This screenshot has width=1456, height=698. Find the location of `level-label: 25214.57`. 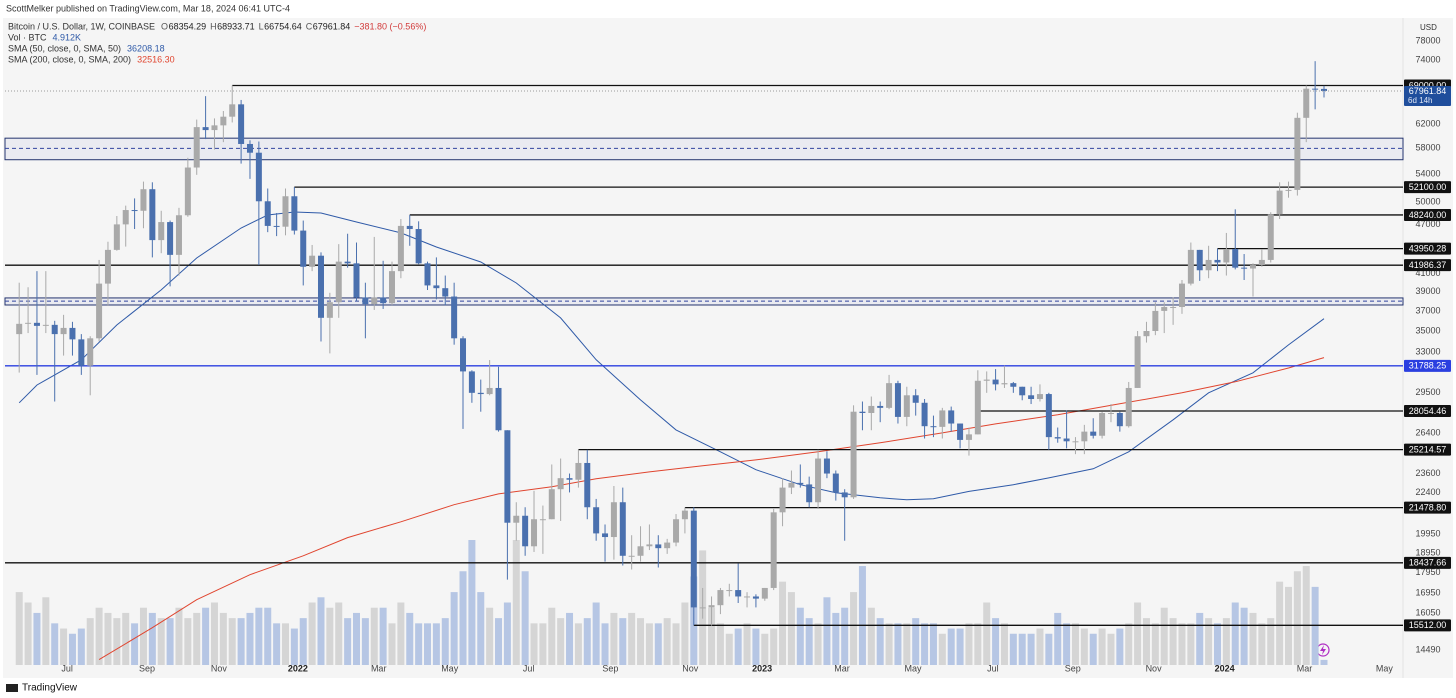

level-label: 25214.57 is located at coordinates (1428, 449).